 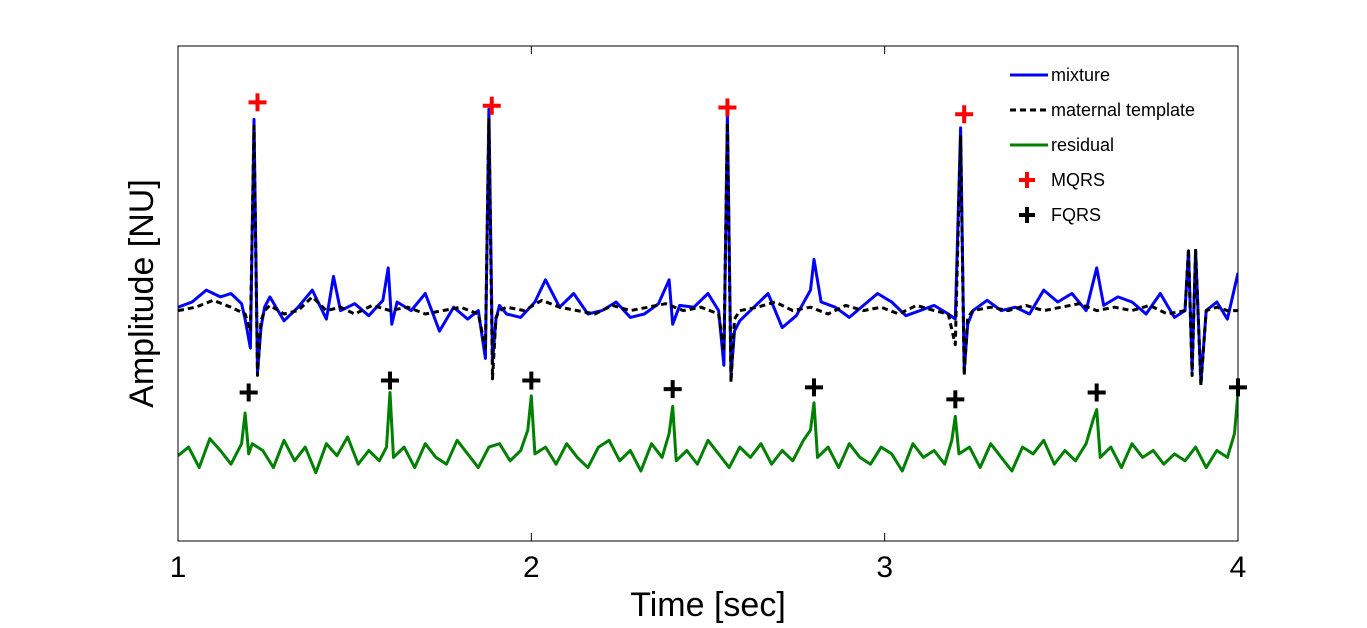 I want to click on legend-label: FQRS, so click(x=1076, y=215).